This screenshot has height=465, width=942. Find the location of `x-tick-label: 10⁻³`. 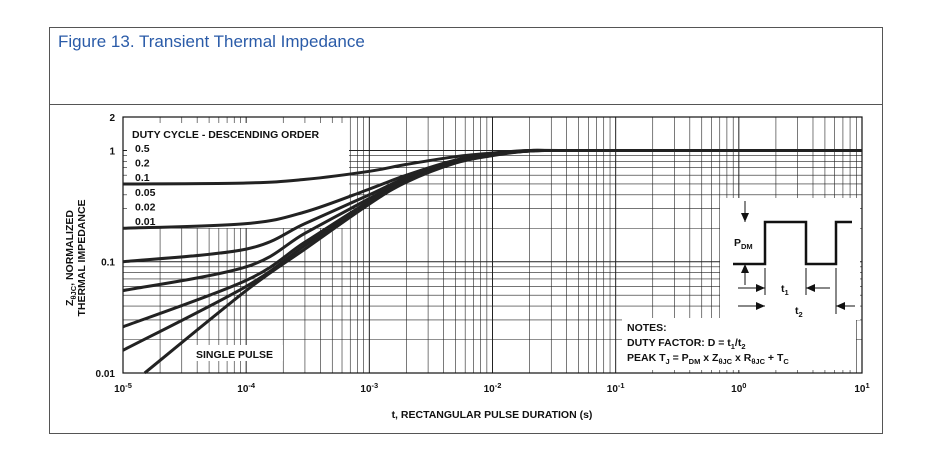

x-tick-label: 10⁻³ is located at coordinates (369, 388).